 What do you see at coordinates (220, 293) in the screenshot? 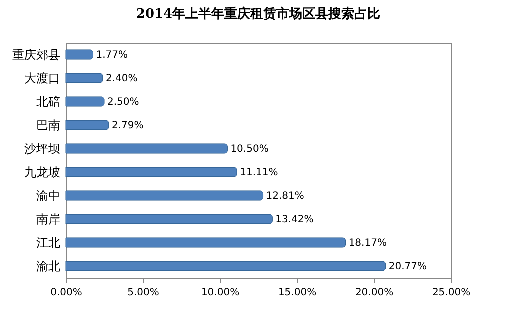
I see `x-tick-label: 10.00%` at bounding box center [220, 293].